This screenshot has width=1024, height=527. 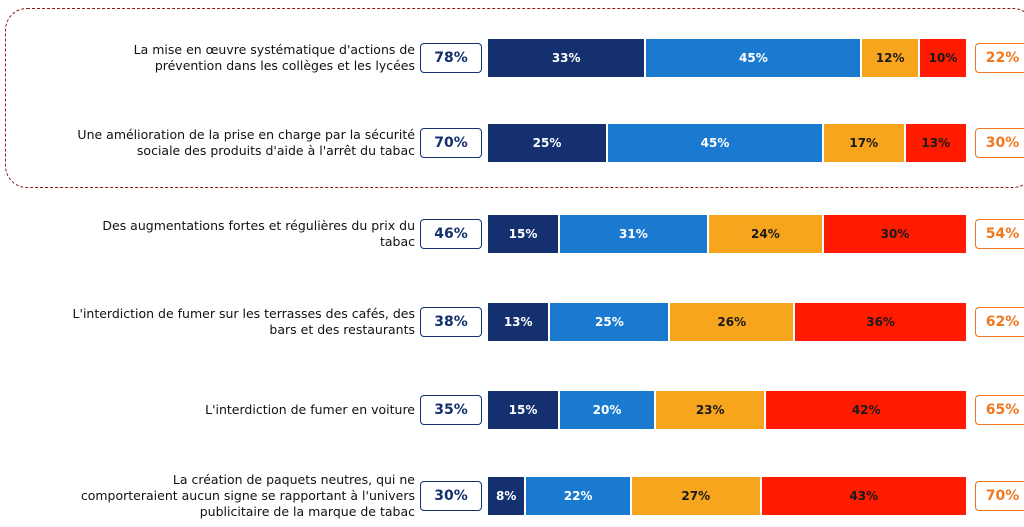 I want to click on right-total: 65%, so click(x=999, y=410).